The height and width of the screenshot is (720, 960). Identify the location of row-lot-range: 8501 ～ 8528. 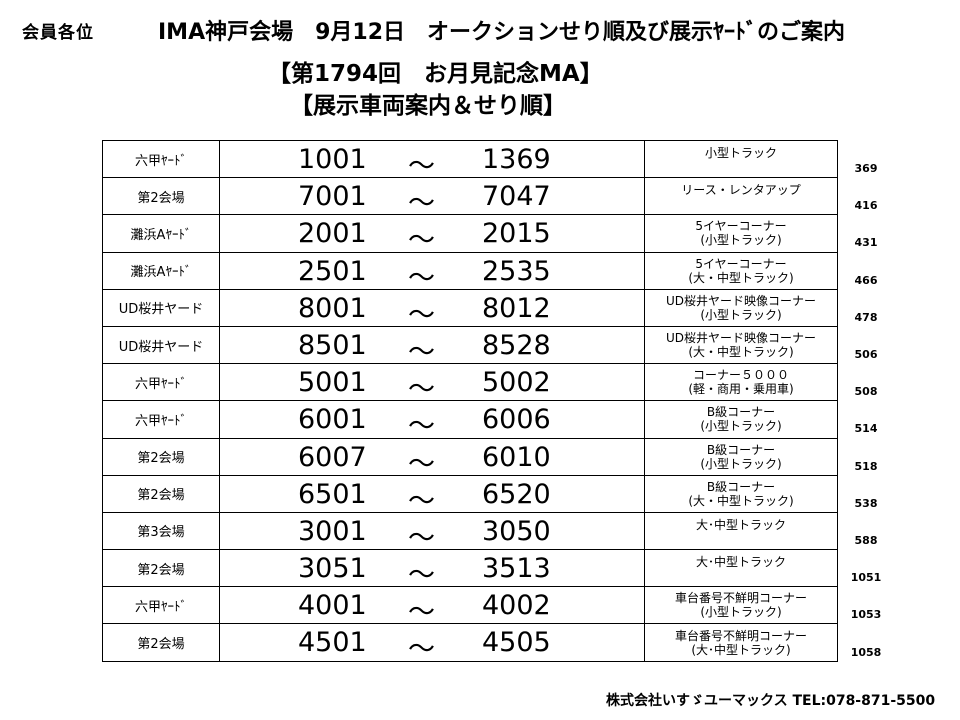
(432, 345).